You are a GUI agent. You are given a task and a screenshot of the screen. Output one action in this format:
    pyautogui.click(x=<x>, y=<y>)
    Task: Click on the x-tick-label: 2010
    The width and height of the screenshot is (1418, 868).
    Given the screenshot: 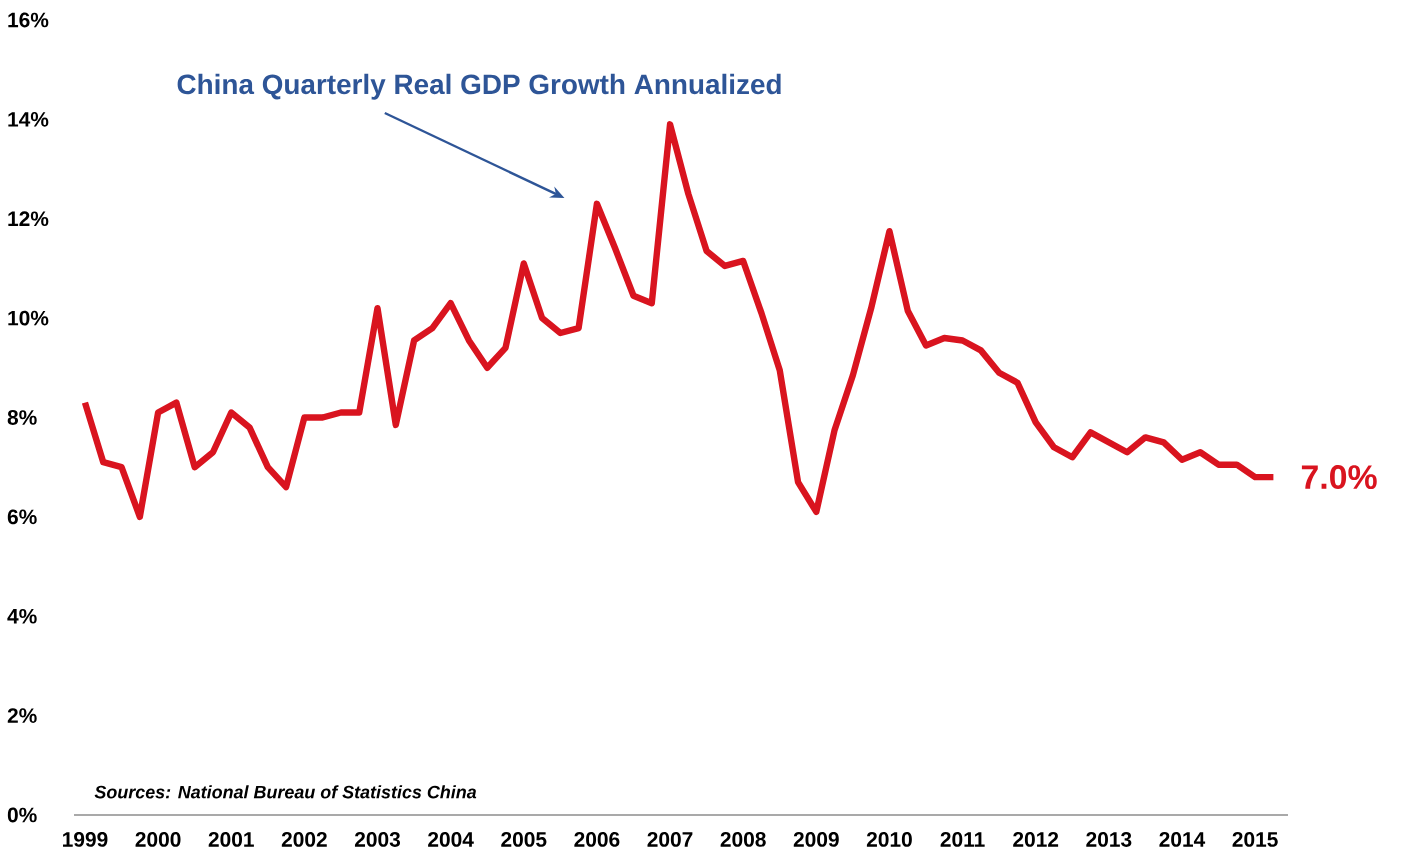 What is the action you would take?
    pyautogui.click(x=889, y=839)
    